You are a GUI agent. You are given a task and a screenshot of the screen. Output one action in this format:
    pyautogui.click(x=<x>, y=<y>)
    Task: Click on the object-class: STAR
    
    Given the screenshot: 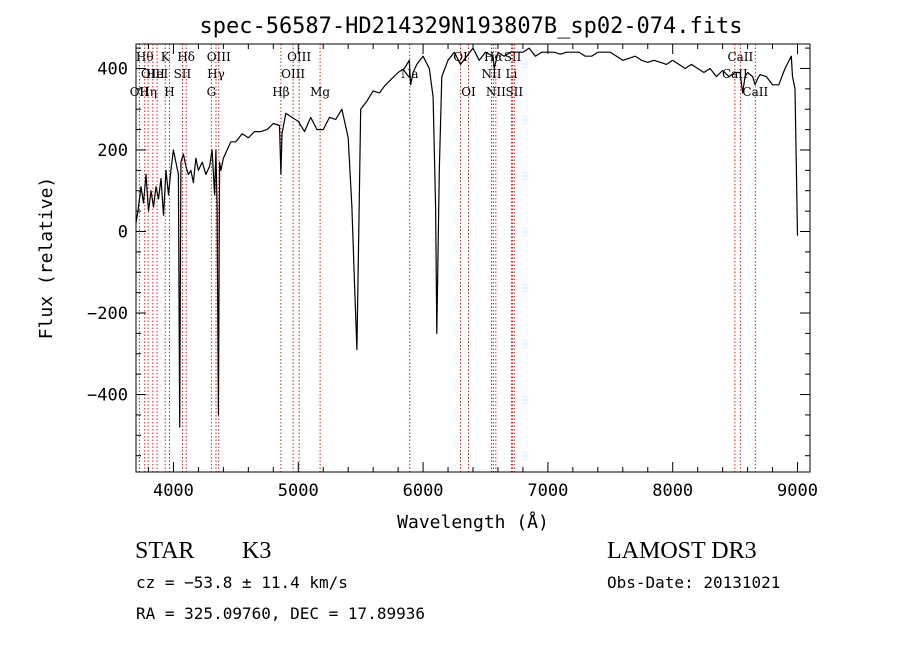 What is the action you would take?
    pyautogui.click(x=165, y=551)
    